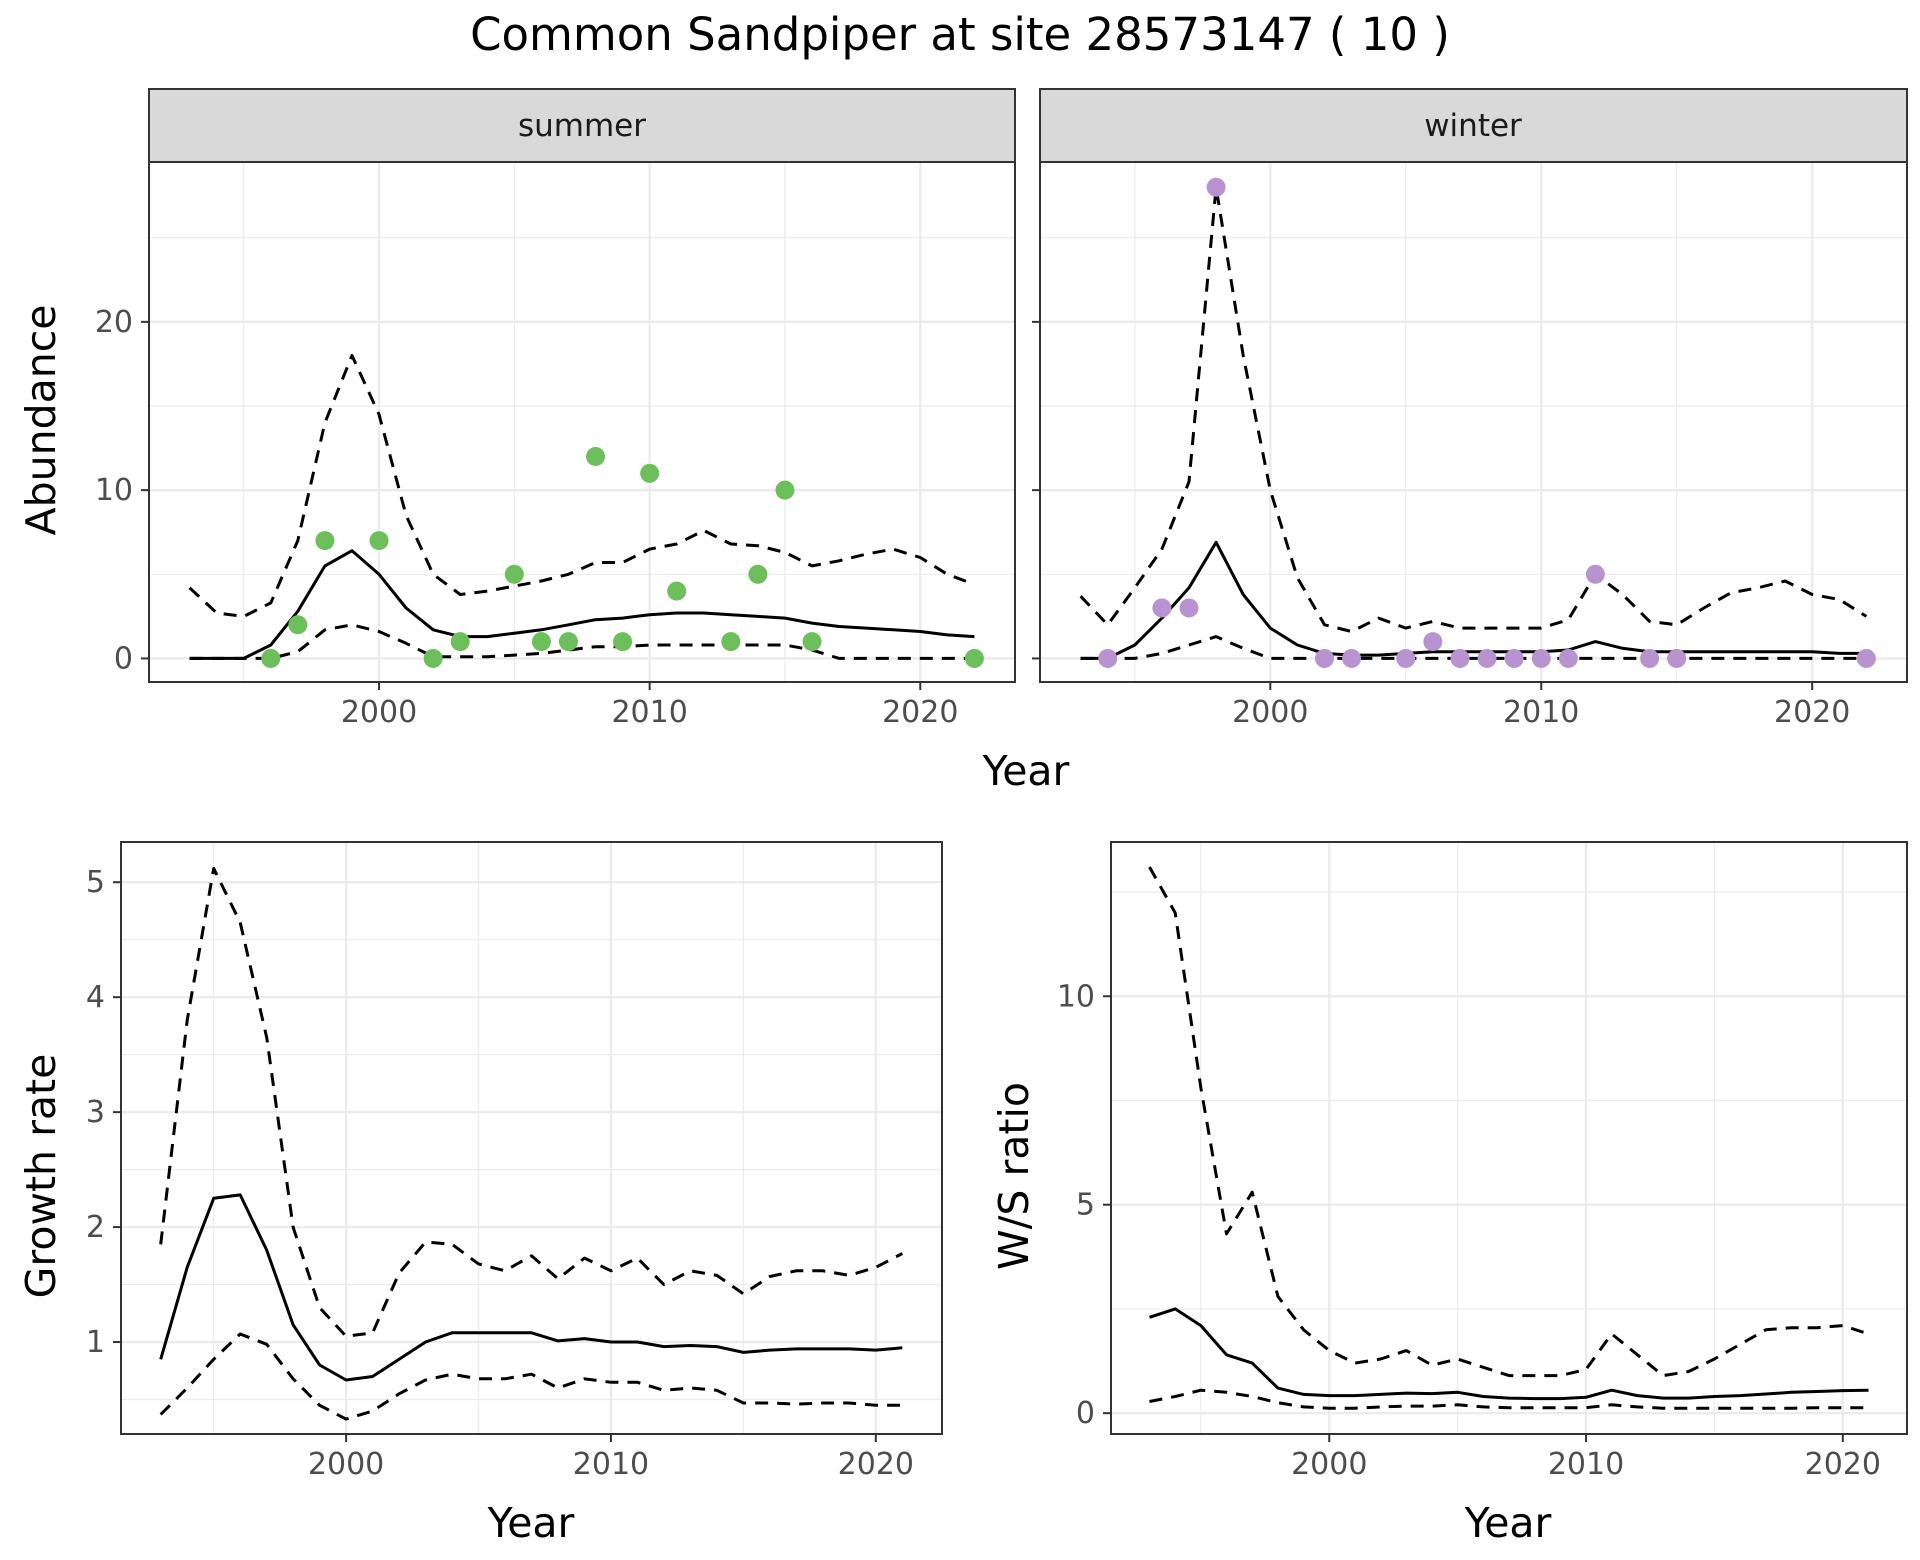  I want to click on winter-points, so click(1487, 422).